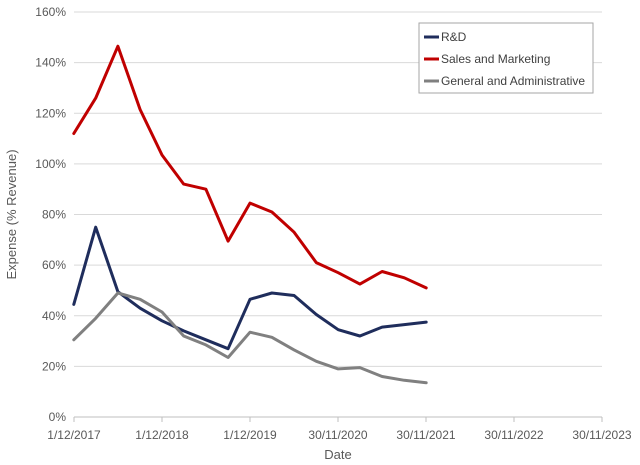 The image size is (640, 465). Describe the element at coordinates (50, 113) in the screenshot. I see `y-tick-label: 120%` at that location.